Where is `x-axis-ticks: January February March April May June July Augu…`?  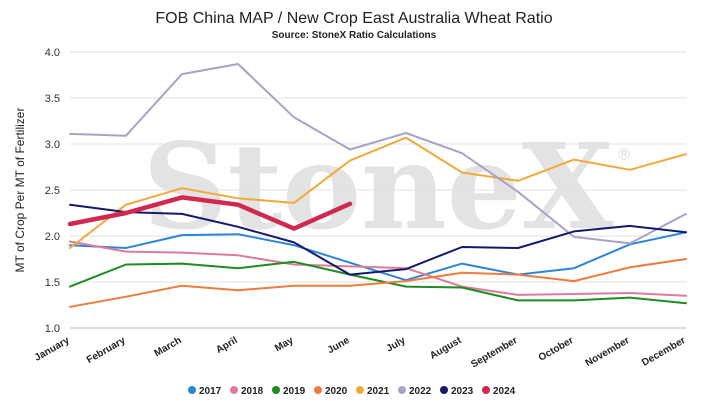
x-axis-ticks: January February March April May June July Augu… is located at coordinates (360, 353).